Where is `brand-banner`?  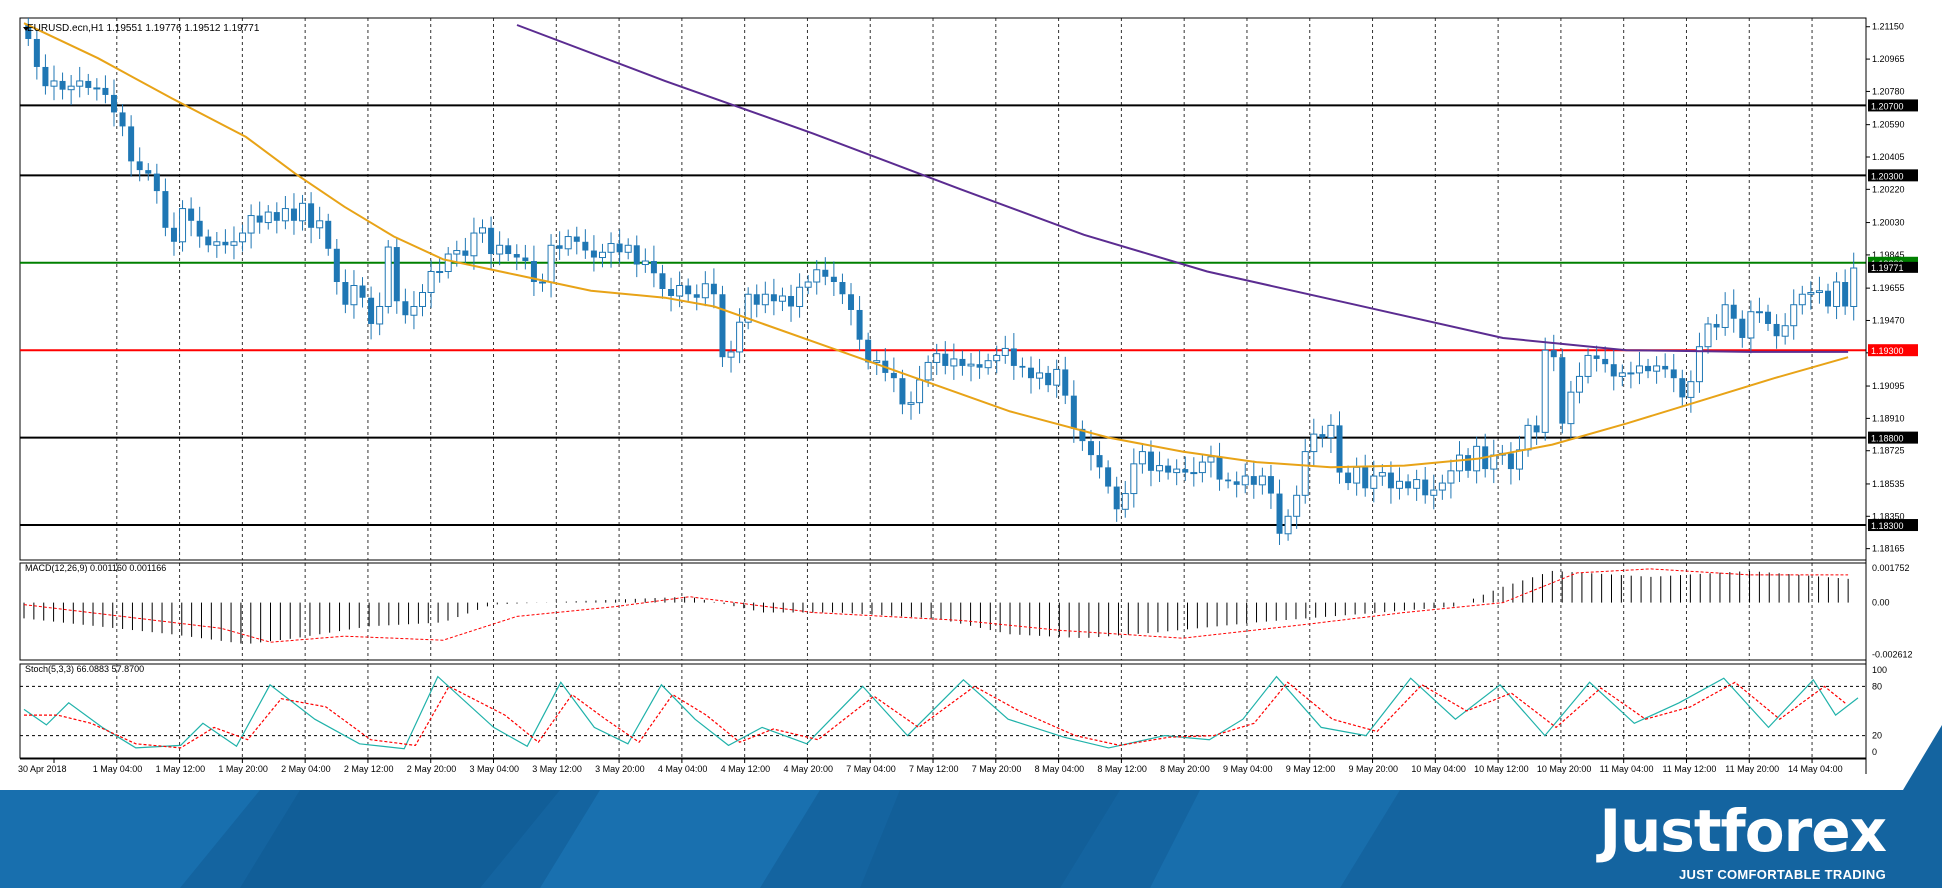 brand-banner is located at coordinates (971, 839).